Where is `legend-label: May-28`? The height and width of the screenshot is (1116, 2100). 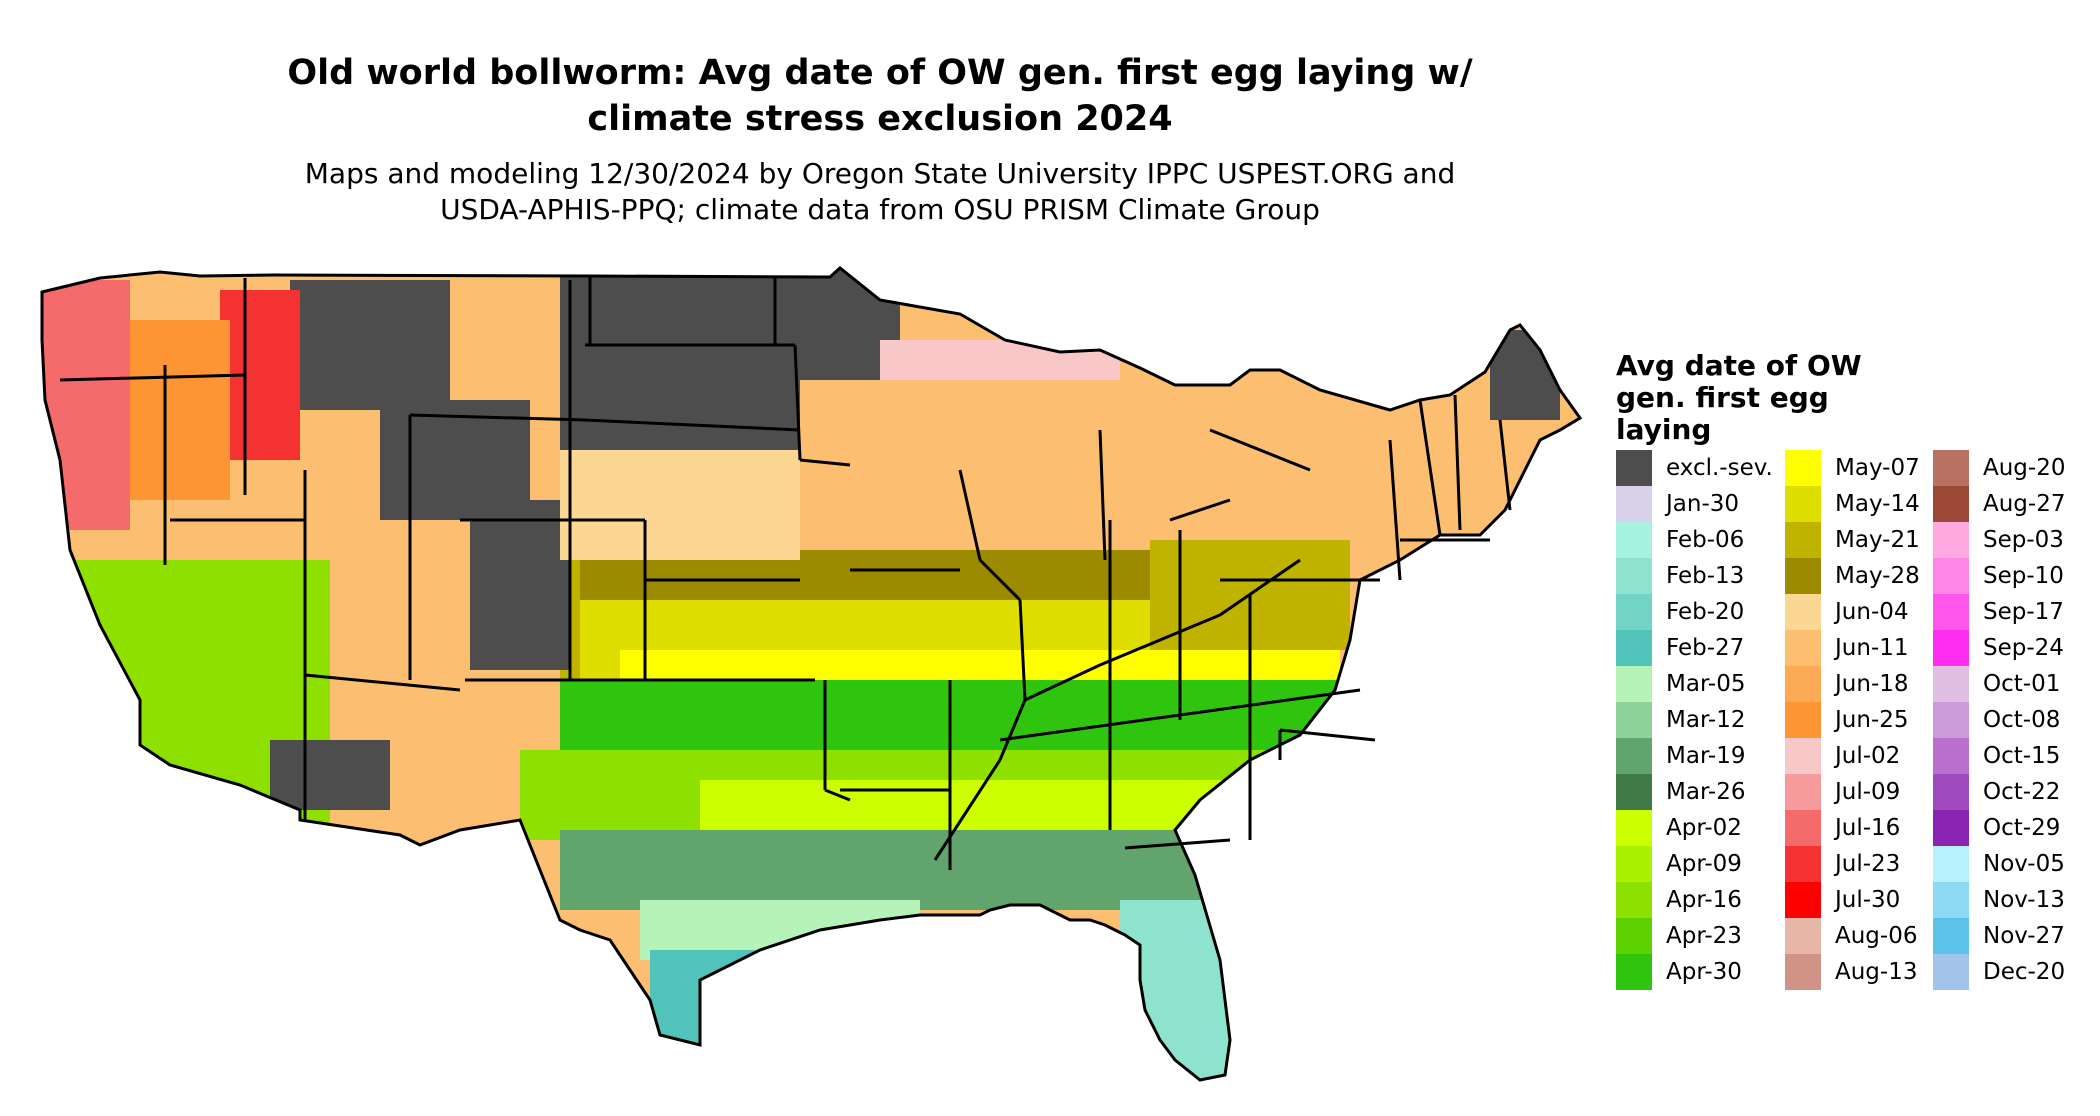 legend-label: May-28 is located at coordinates (1877, 576).